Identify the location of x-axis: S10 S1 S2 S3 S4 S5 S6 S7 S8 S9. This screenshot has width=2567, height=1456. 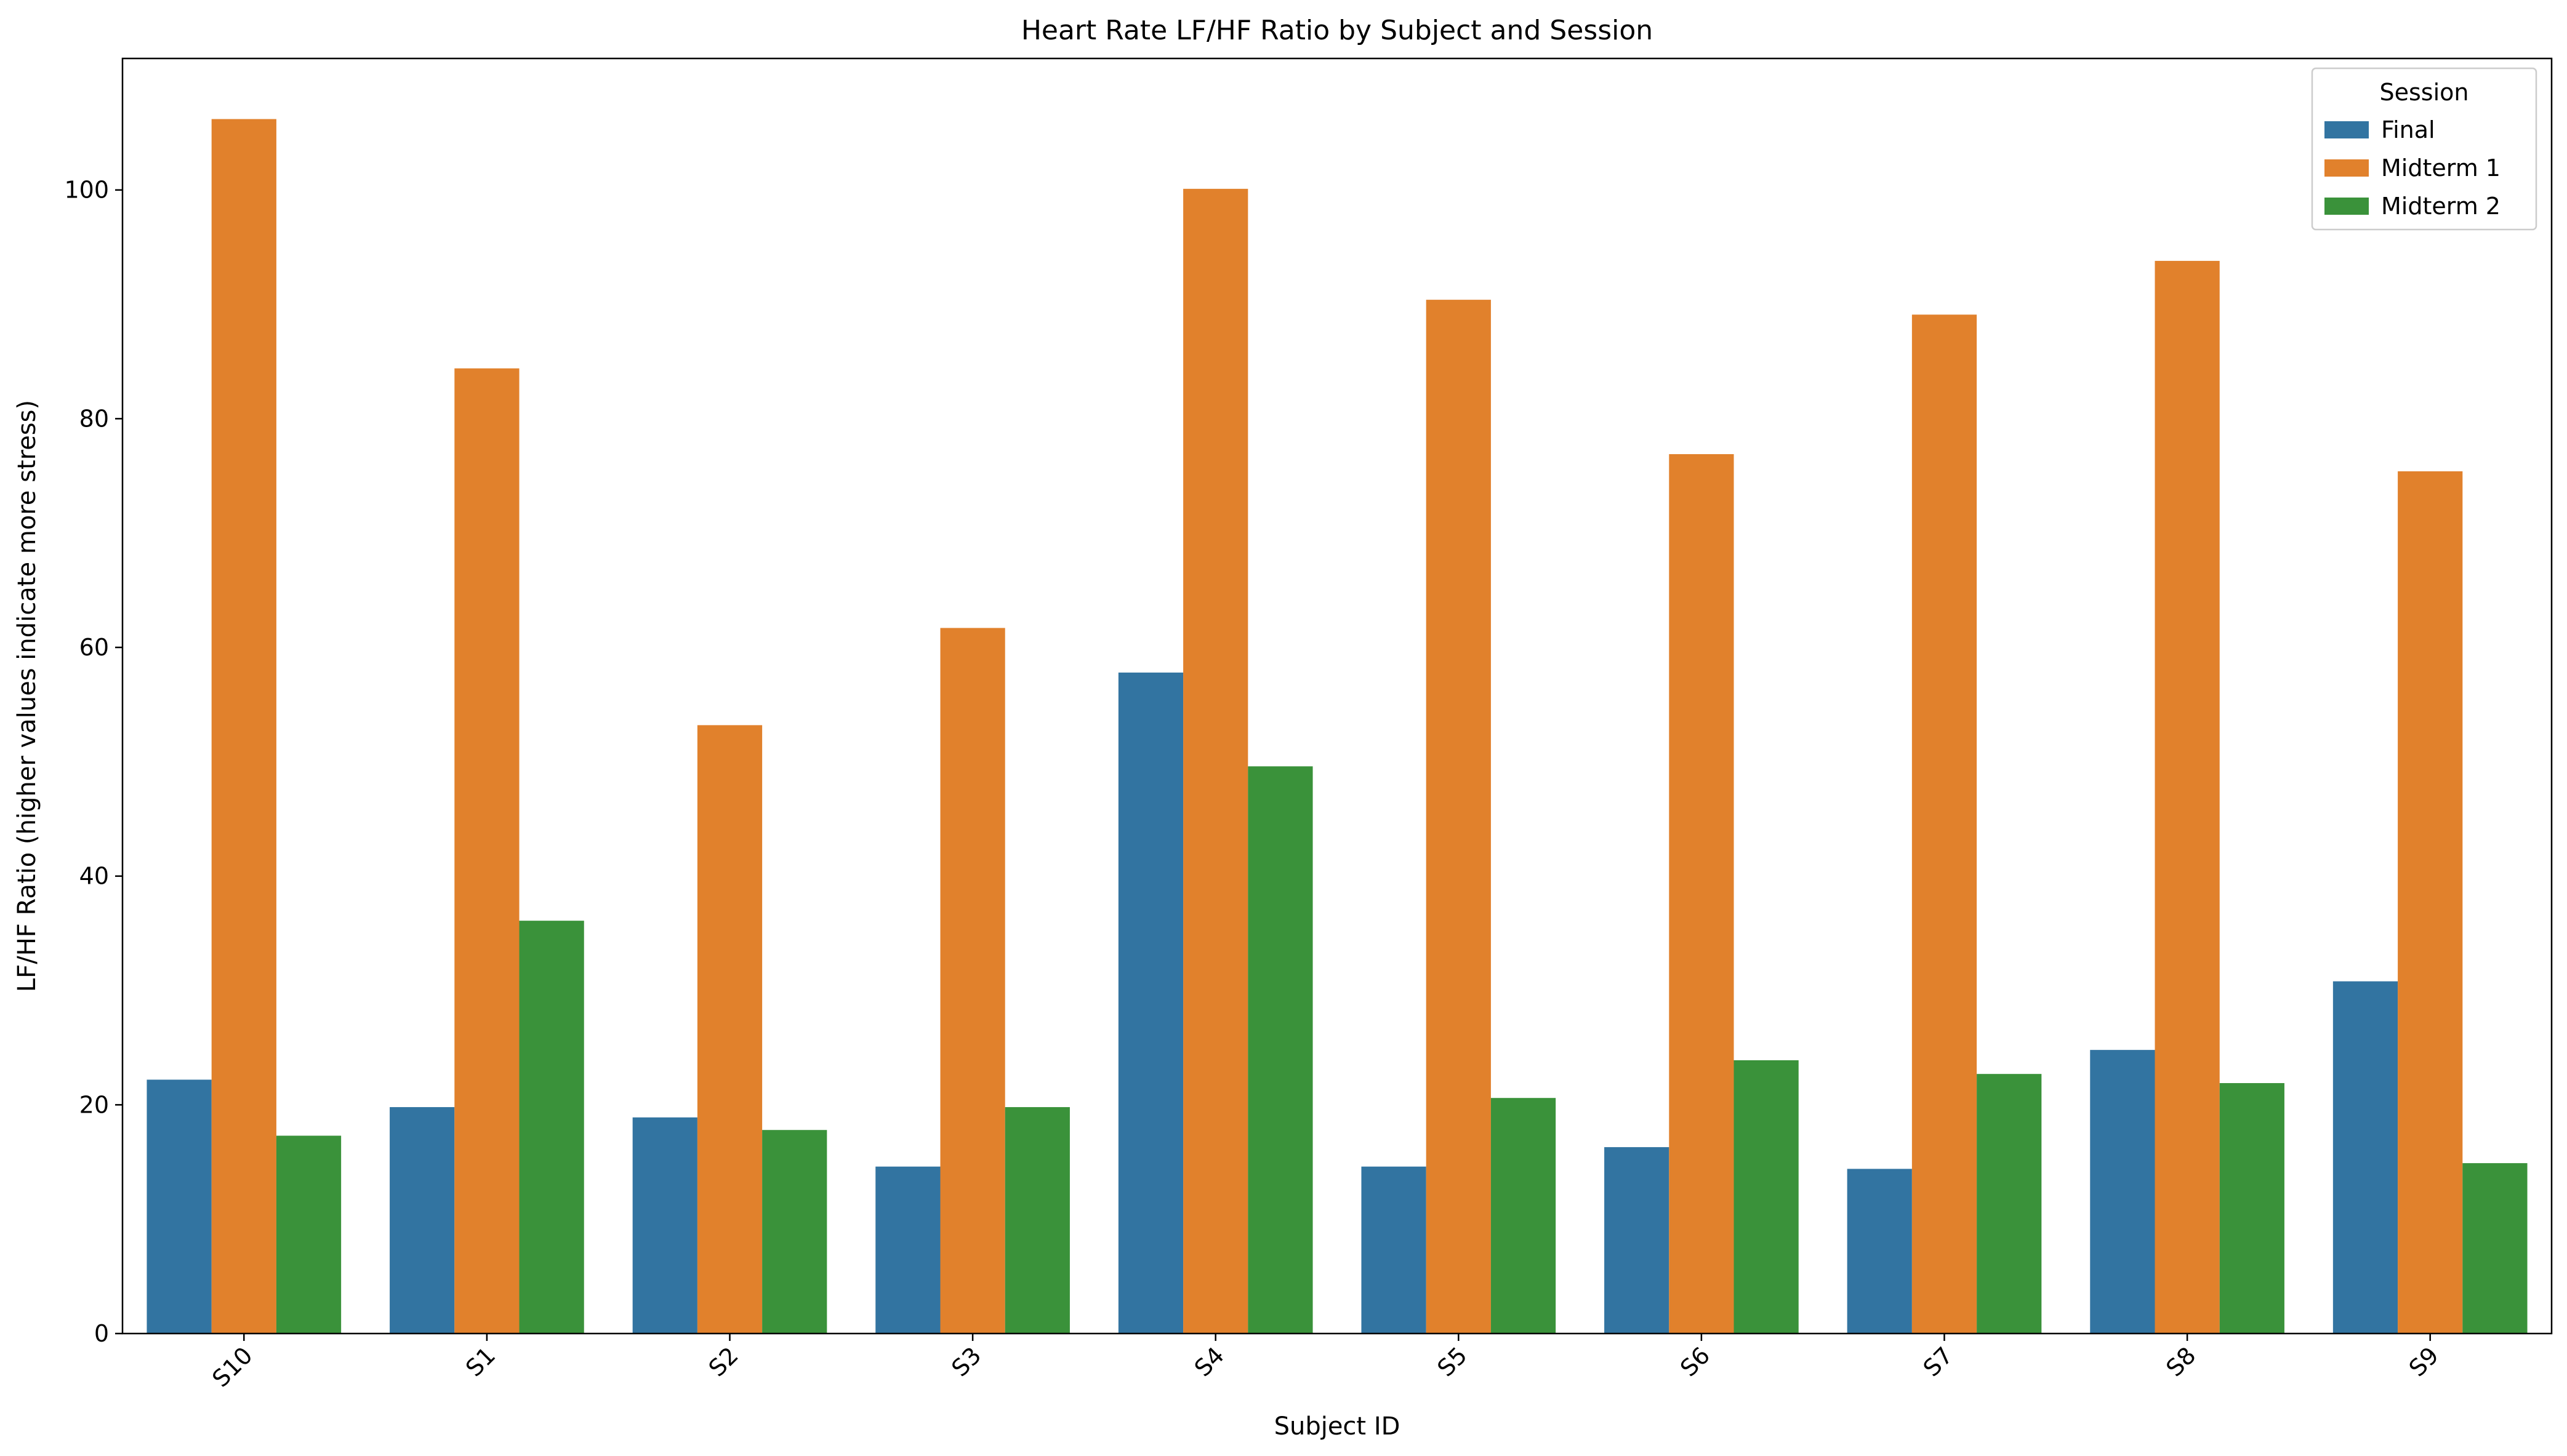
(1325, 1363).